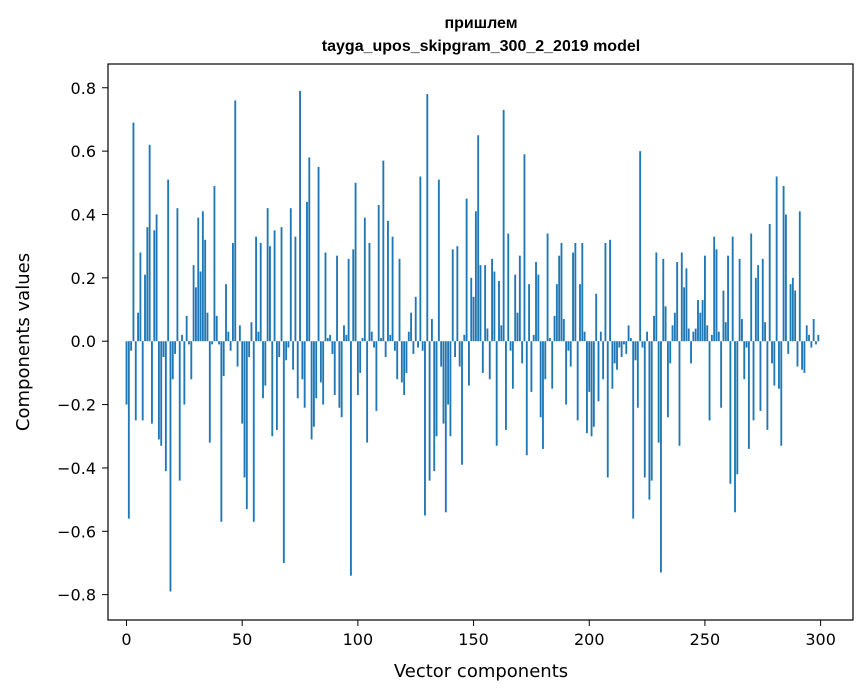 The height and width of the screenshot is (696, 867). I want to click on y-tick-label: 0.8, so click(83, 88).